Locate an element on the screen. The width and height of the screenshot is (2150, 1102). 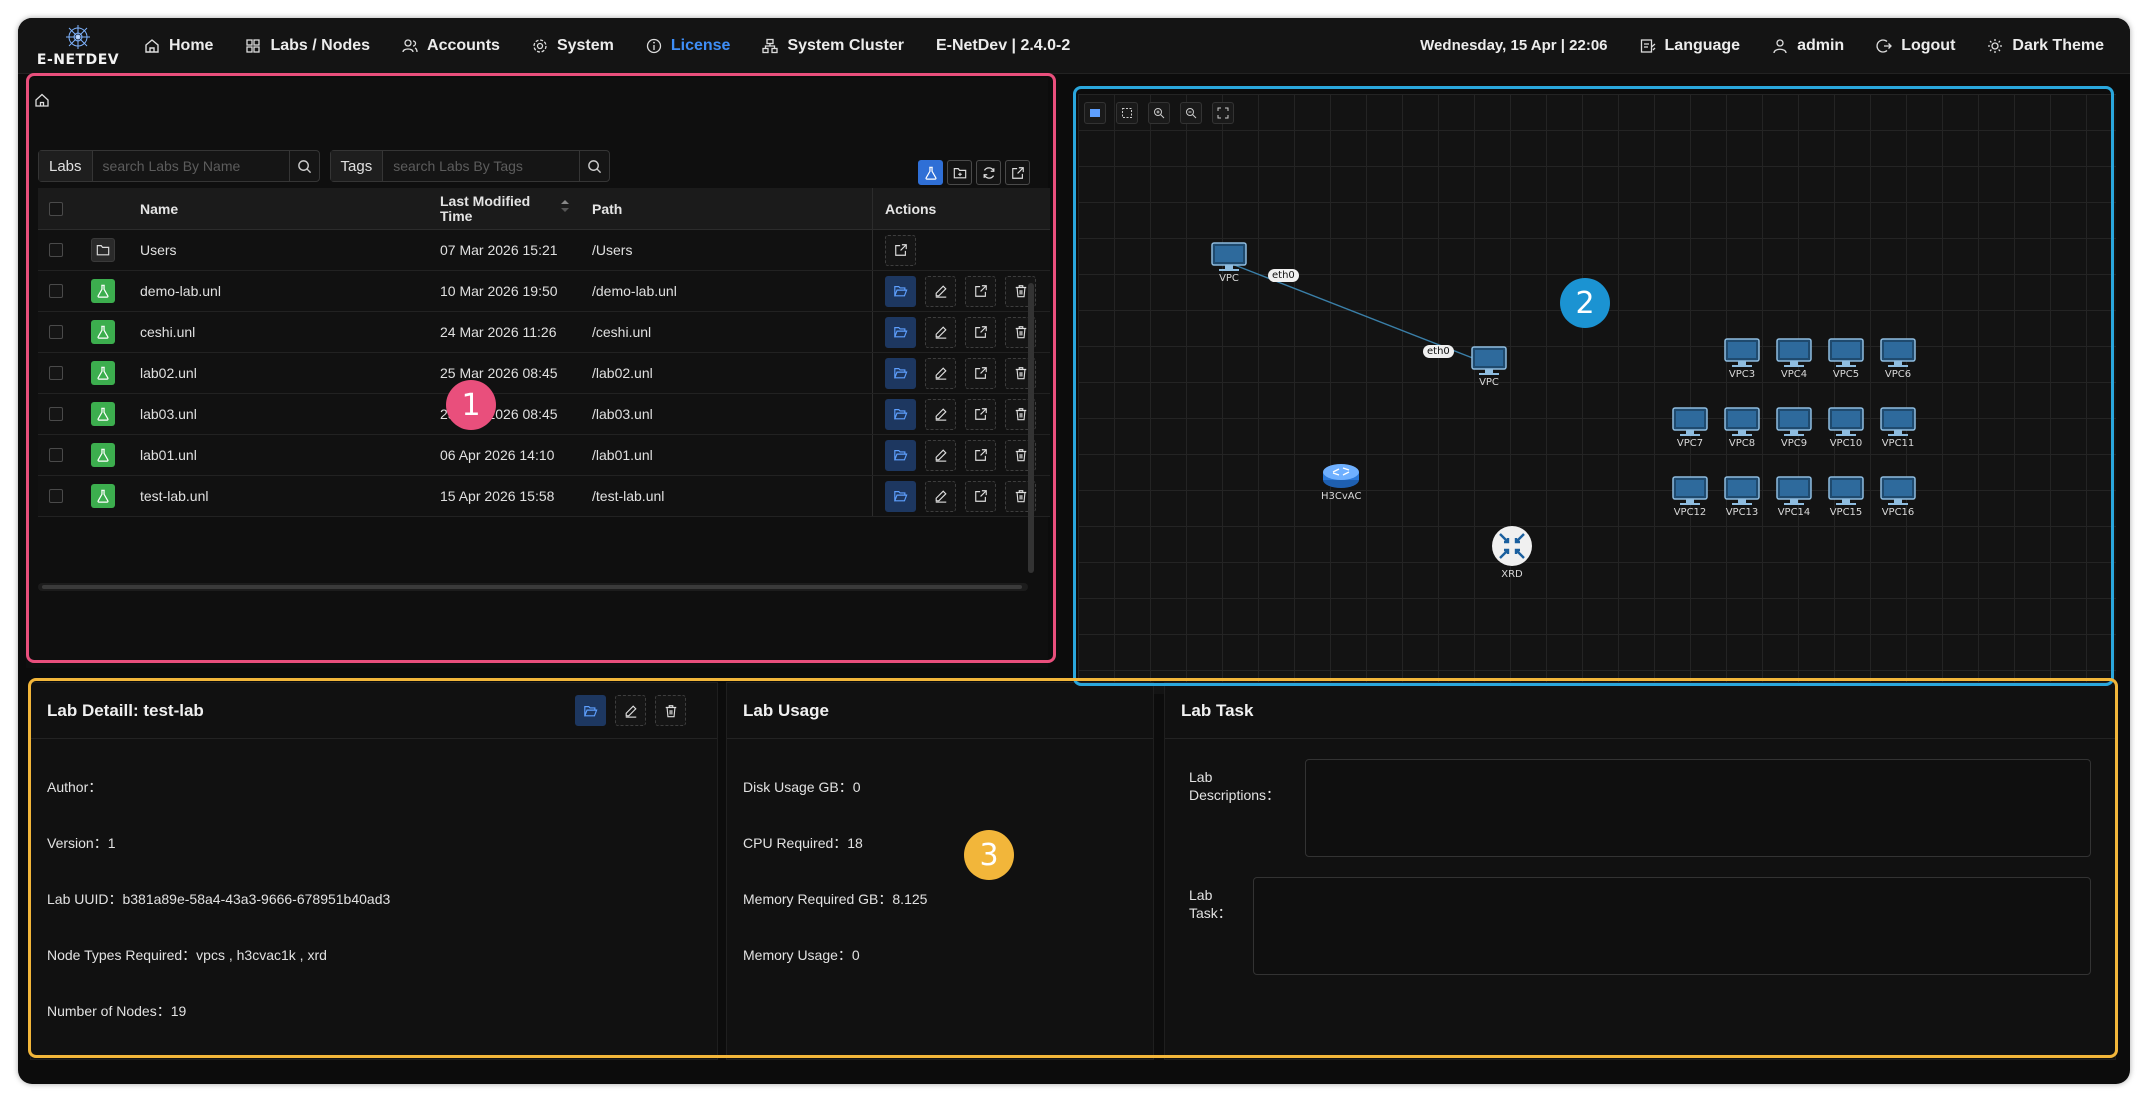
nav-license: License is located at coordinates (688, 45).